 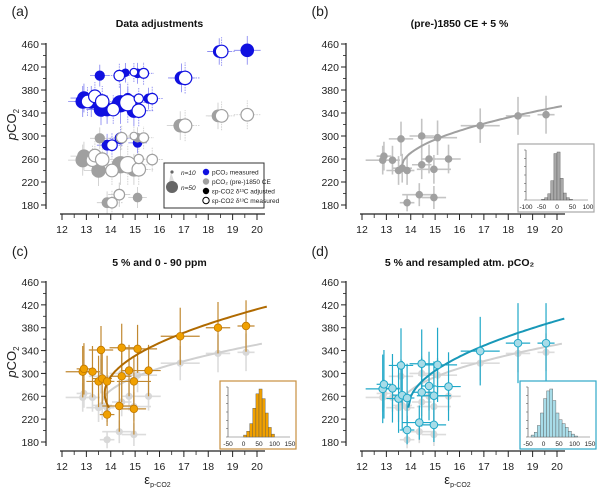 I want to click on y-tick-label: 300, so click(x=330, y=374).